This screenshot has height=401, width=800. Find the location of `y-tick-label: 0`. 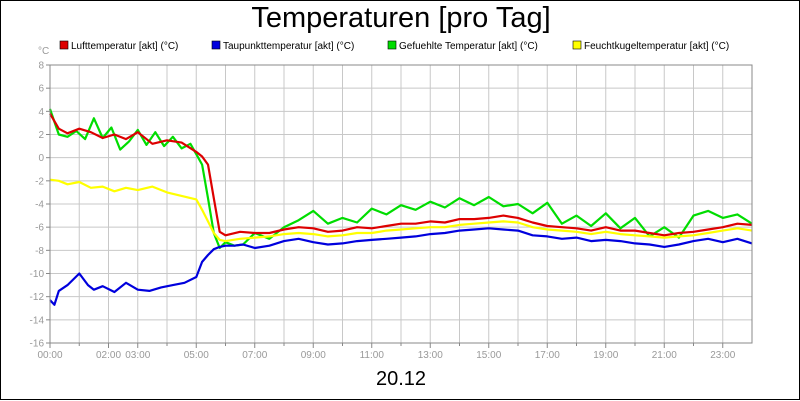

y-tick-label: 0 is located at coordinates (41, 158).